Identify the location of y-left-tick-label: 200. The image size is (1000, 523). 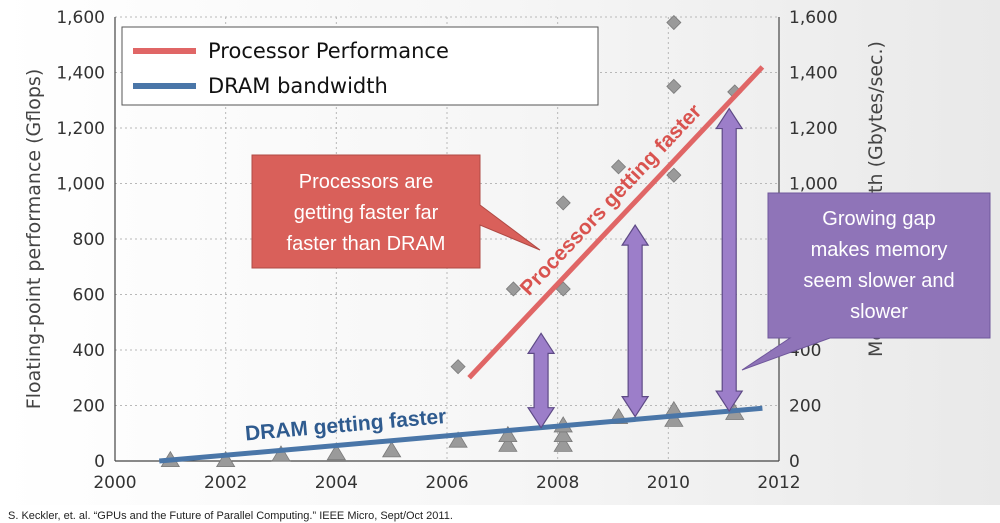
(89, 407).